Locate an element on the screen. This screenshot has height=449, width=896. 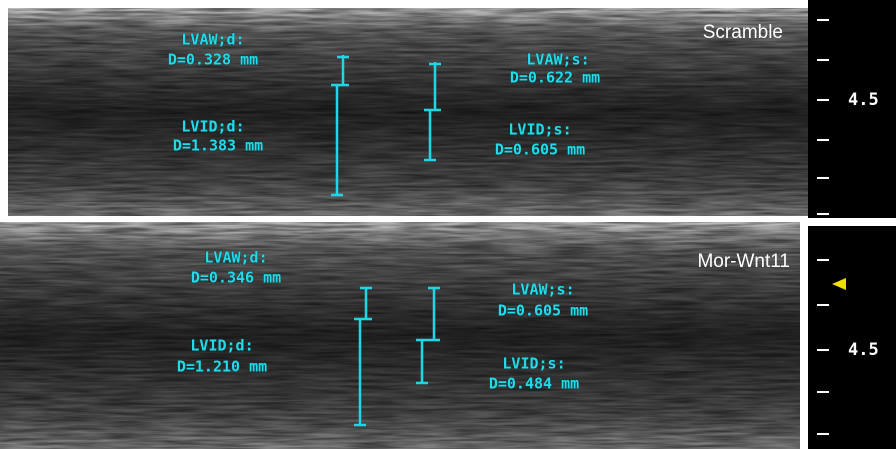
measure-value: D=1.383 mm is located at coordinates (218, 146).